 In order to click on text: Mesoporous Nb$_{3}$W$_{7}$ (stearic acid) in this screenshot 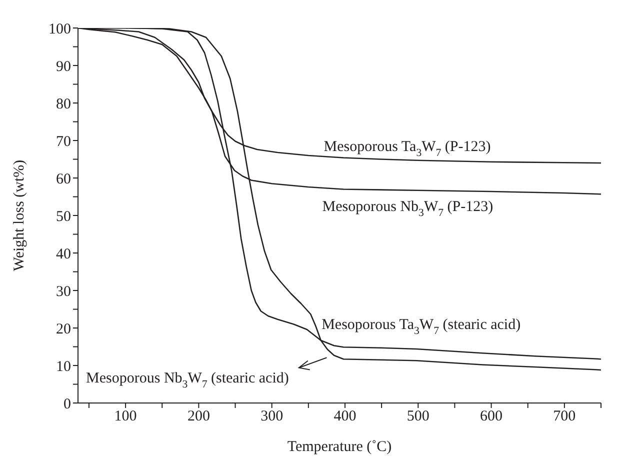, I will do `click(187, 380)`.